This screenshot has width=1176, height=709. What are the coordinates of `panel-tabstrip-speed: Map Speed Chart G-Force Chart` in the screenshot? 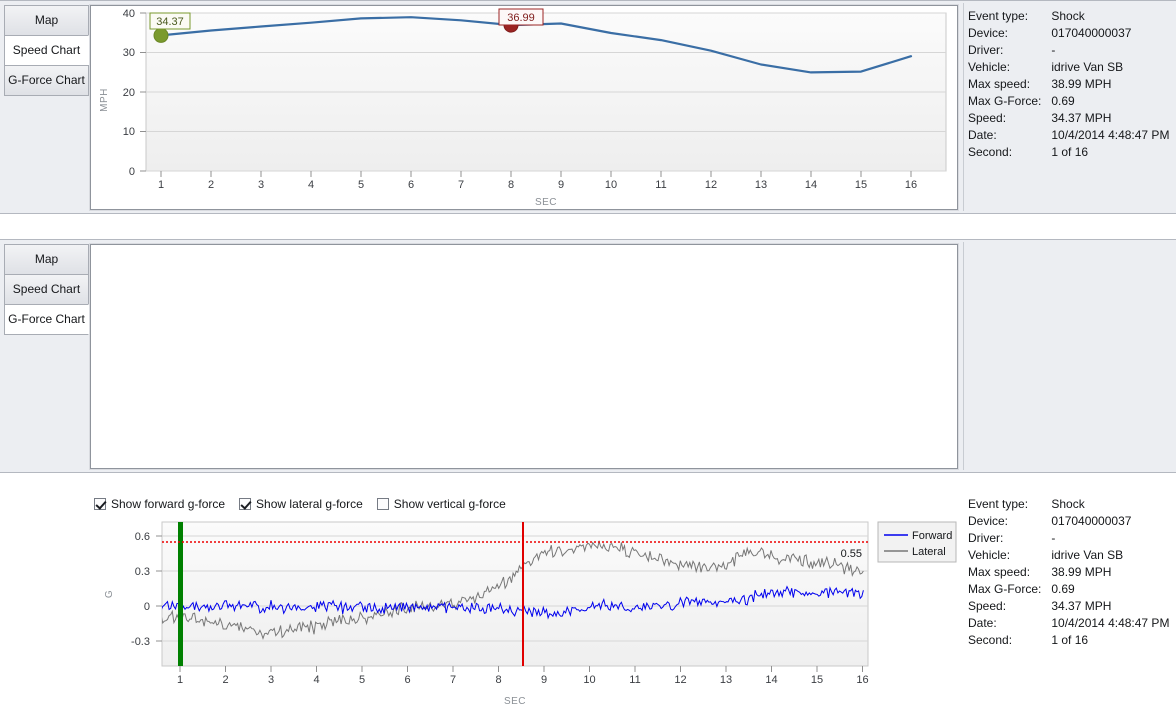 It's located at (46, 50).